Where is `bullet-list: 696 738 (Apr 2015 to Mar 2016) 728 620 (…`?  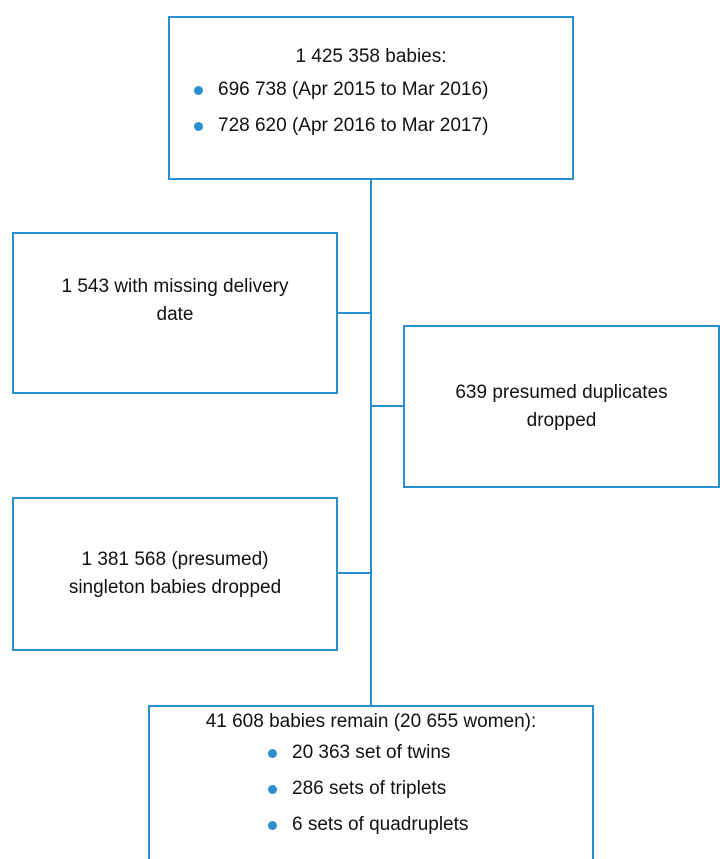
bullet-list: 696 738 (Apr 2015 to Mar 2016) 728 620 (… is located at coordinates (382, 108).